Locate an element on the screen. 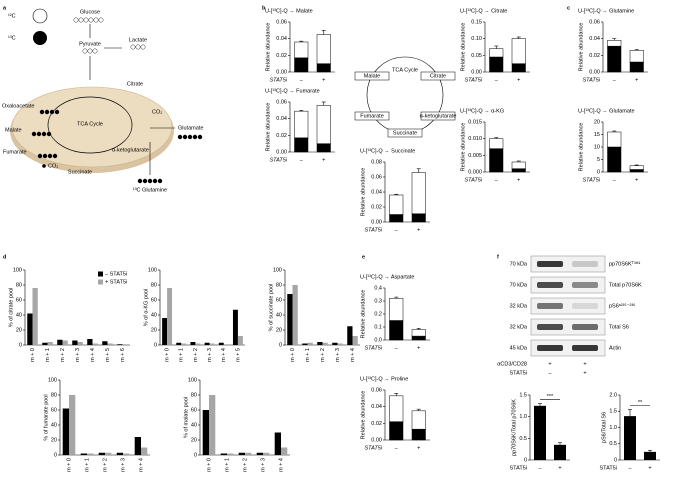 The image size is (681, 479). y-tick-label: 0.4 is located at coordinates (378, 288).